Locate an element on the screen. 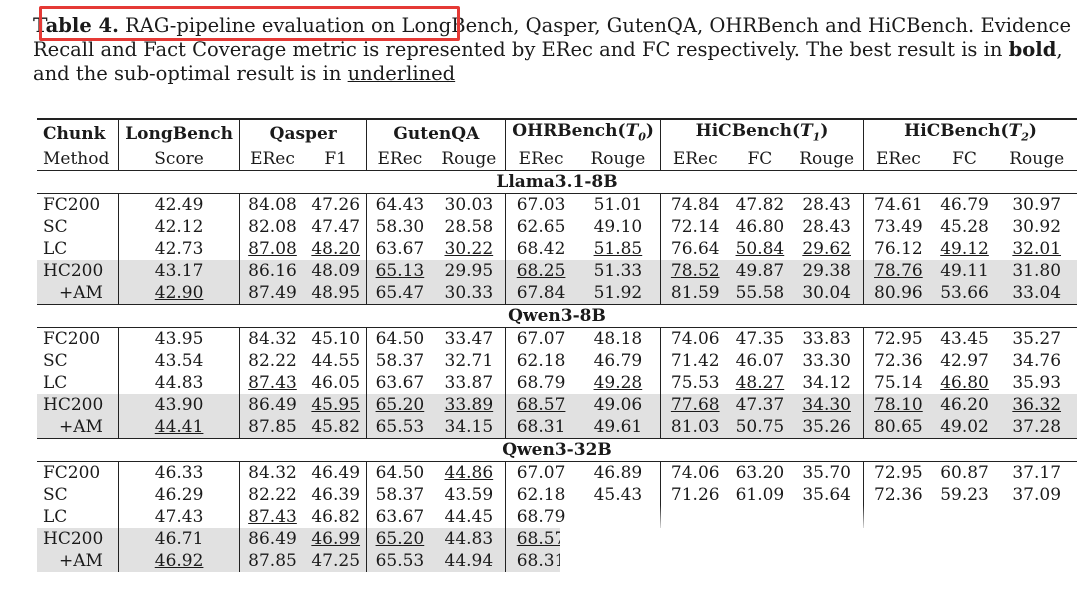 The image size is (1080, 599). value-cell: 46.82 is located at coordinates (336, 517).